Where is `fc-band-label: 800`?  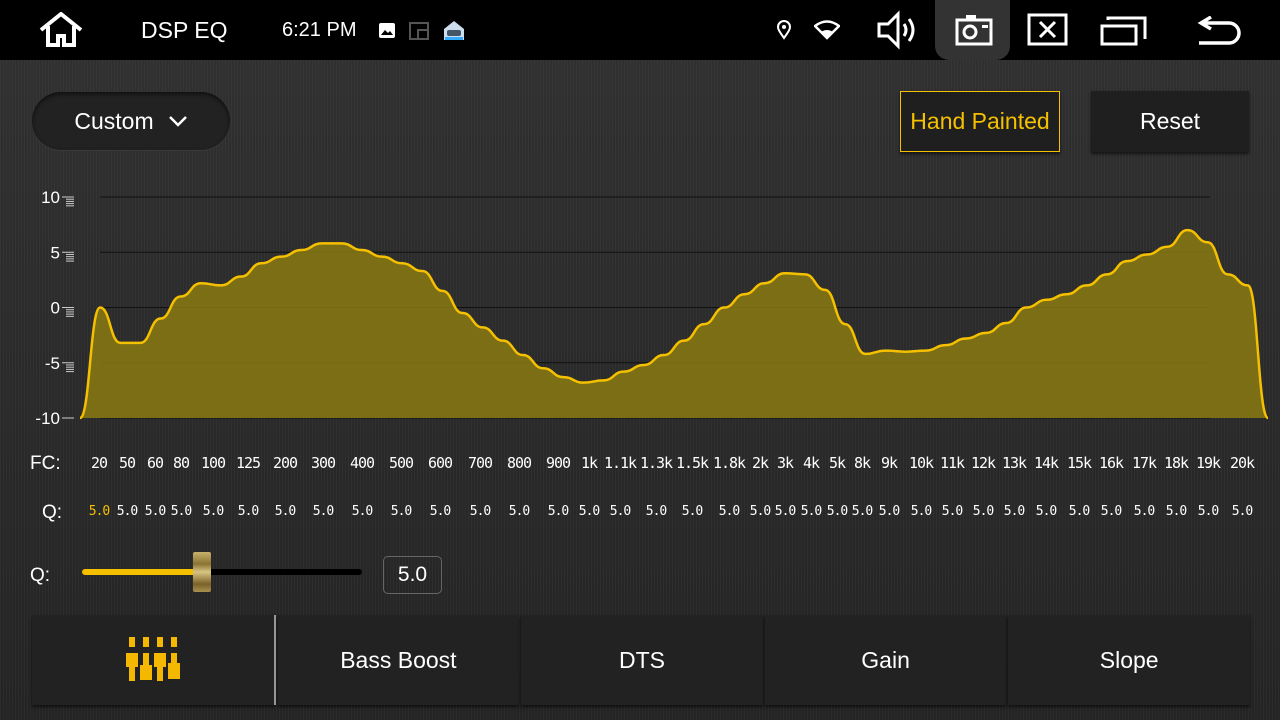 fc-band-label: 800 is located at coordinates (519, 463).